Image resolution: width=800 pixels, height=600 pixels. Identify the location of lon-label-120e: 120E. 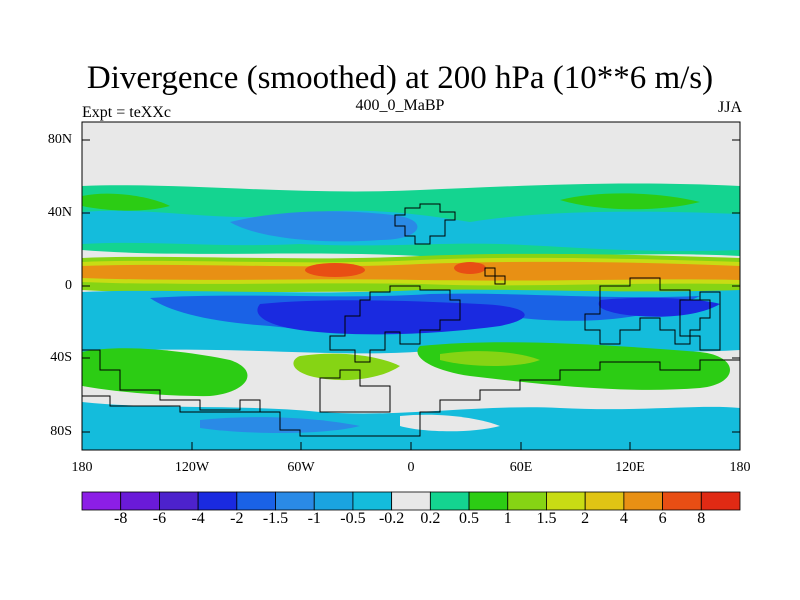
(630, 467).